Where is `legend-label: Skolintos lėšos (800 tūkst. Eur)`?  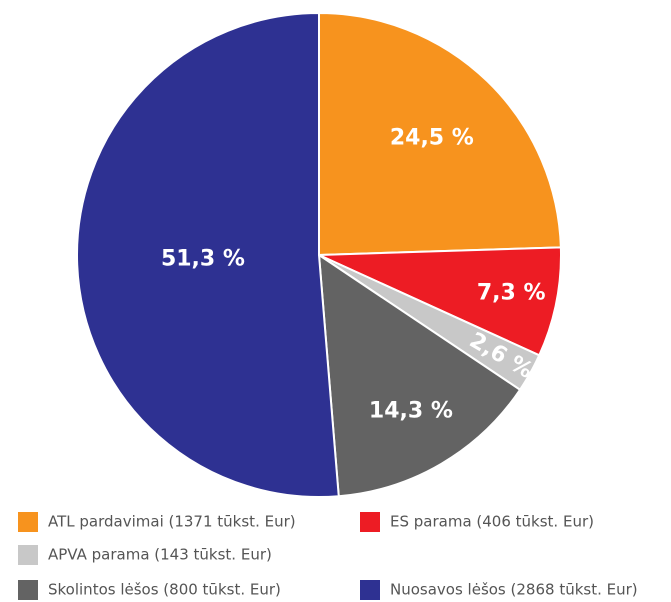 legend-label: Skolintos lėšos (800 tūkst. Eur) is located at coordinates (164, 590).